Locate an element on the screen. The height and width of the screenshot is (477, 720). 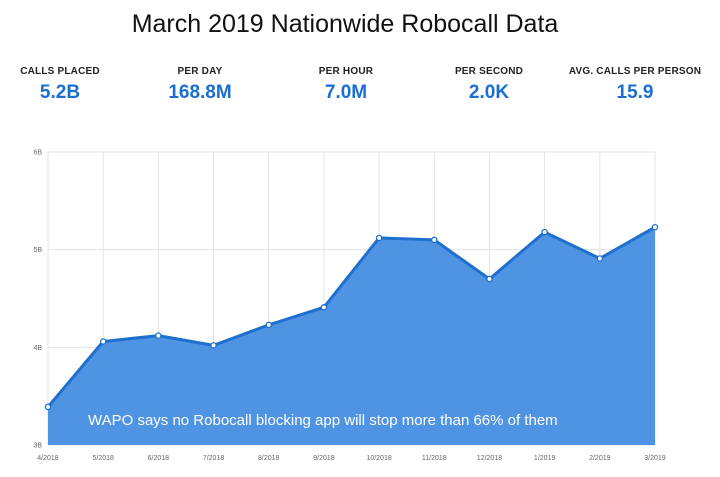
stat-calls-placed: CALLS PLACED 5.2B is located at coordinates (60, 85).